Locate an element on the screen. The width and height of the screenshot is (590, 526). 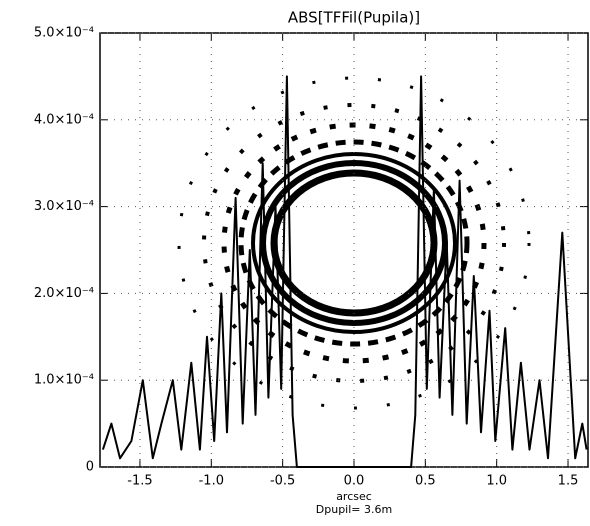
y-tick-label: 3.0×10⁻⁴ is located at coordinates (64, 206).